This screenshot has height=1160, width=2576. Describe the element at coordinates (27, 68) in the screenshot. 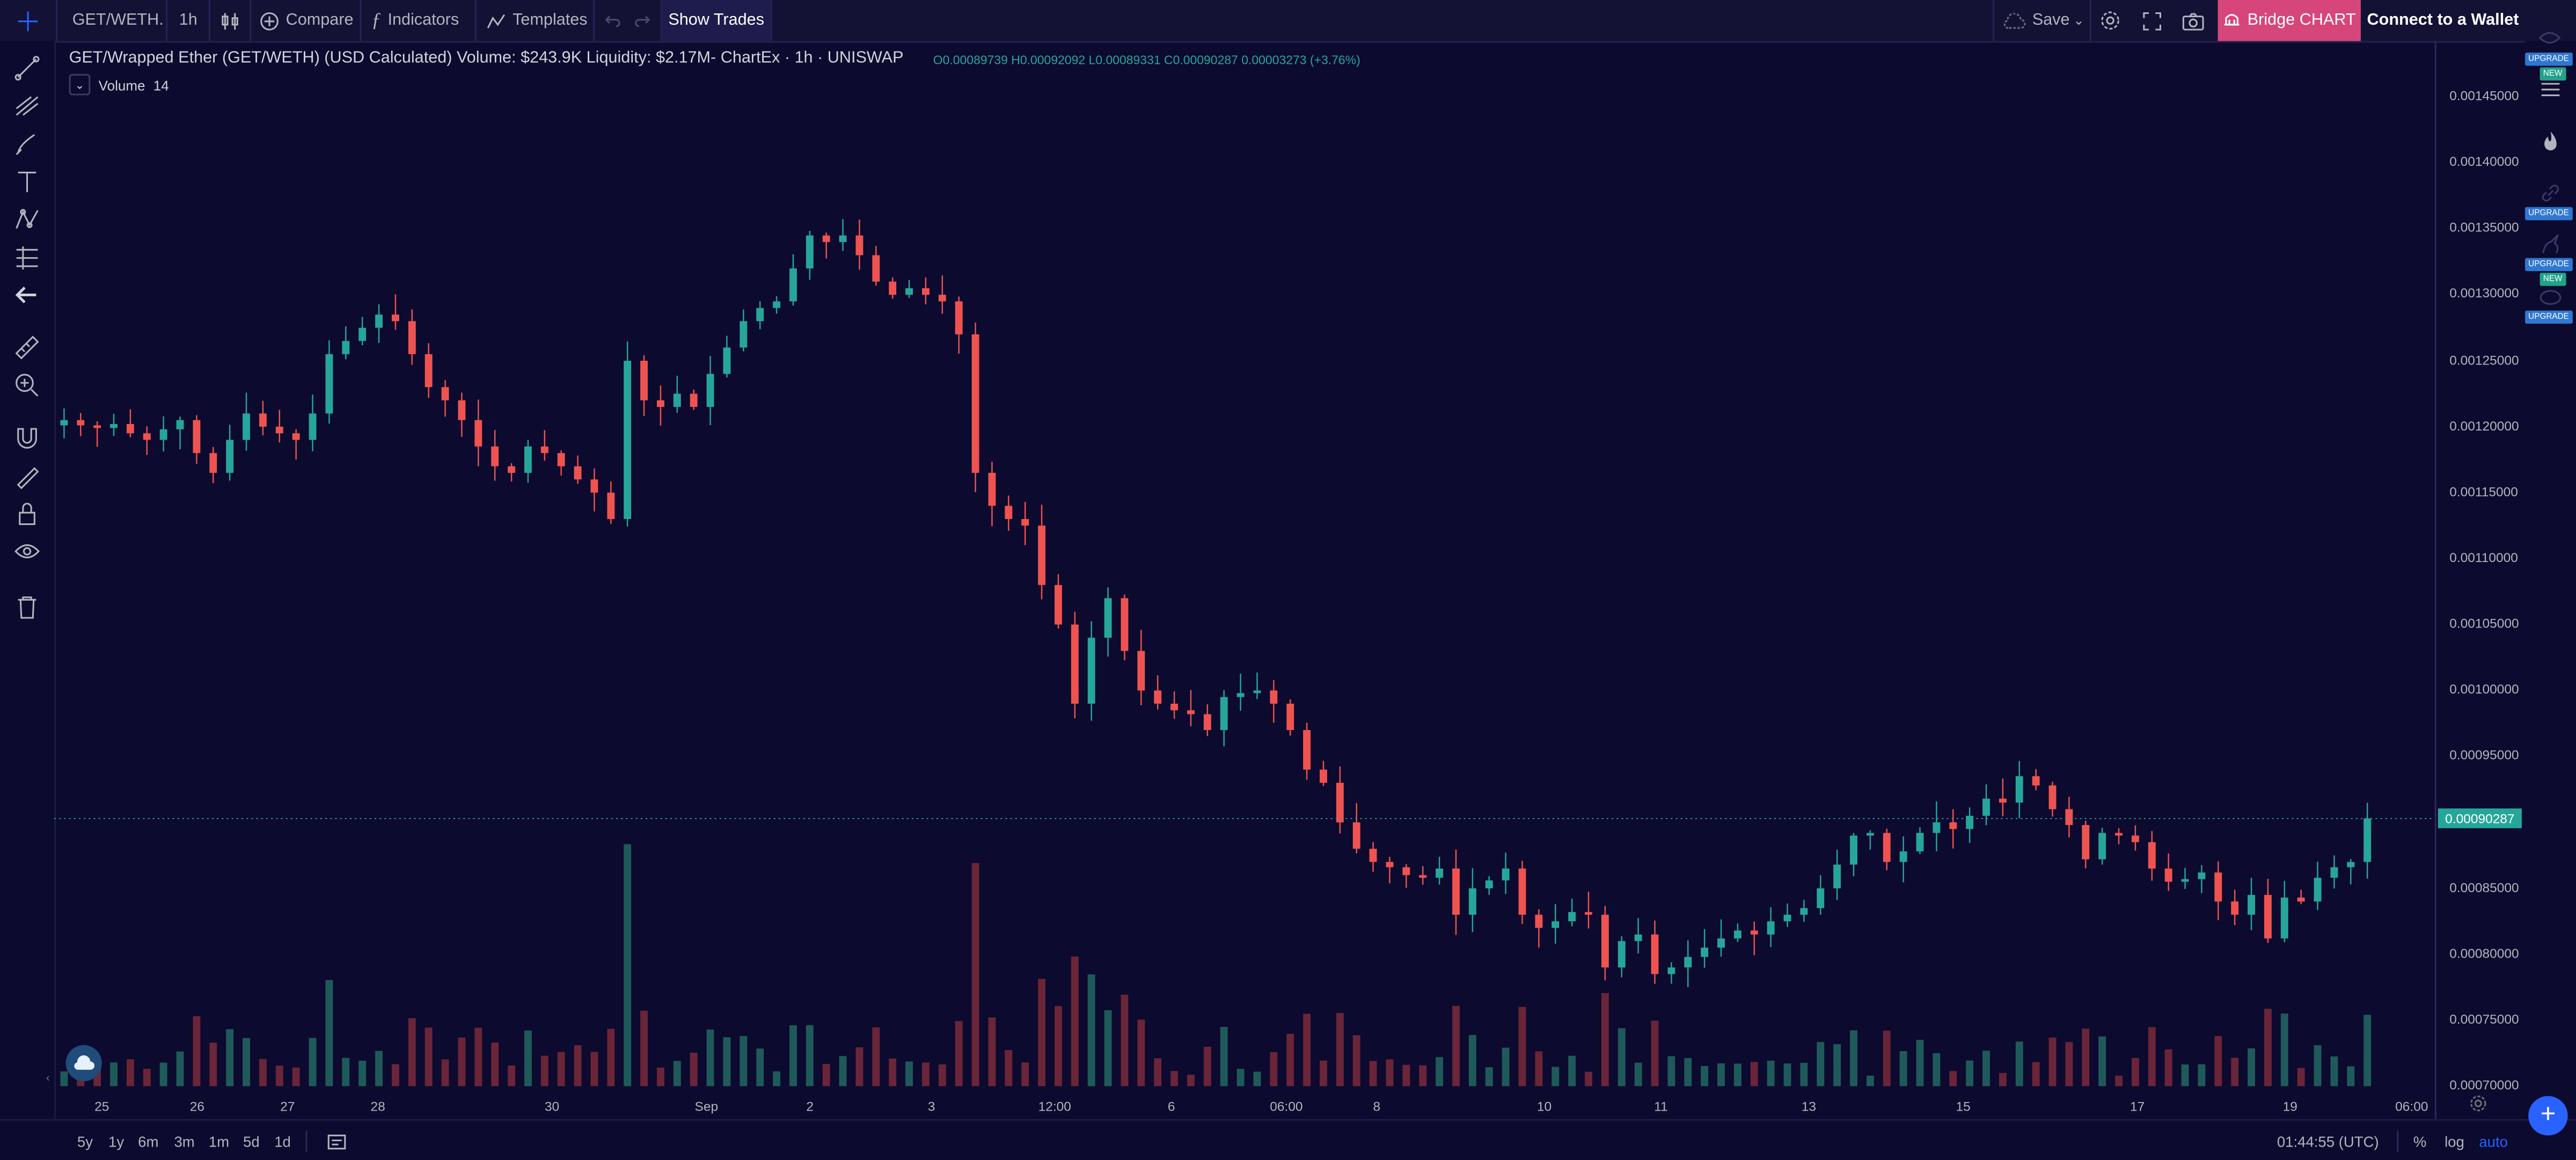

I see `trend-line-icon` at that location.